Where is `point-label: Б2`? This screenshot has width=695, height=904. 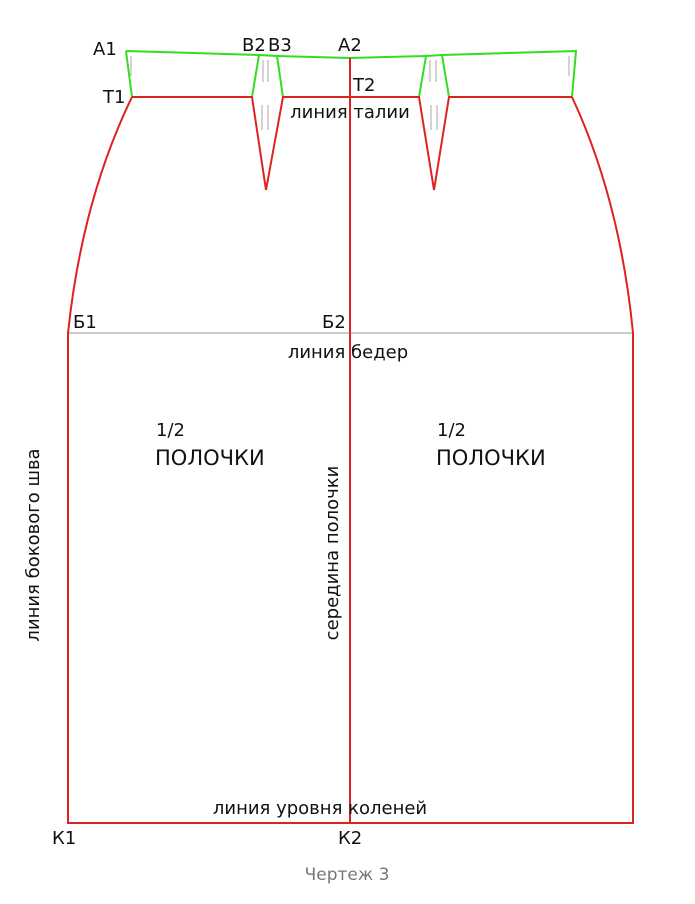 point-label: Б2 is located at coordinates (334, 322).